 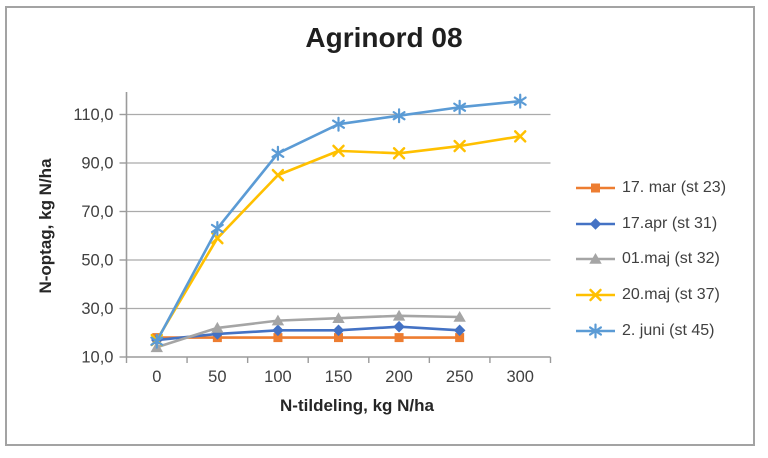 I want to click on y-tick-label: 10,0, so click(x=97, y=358).